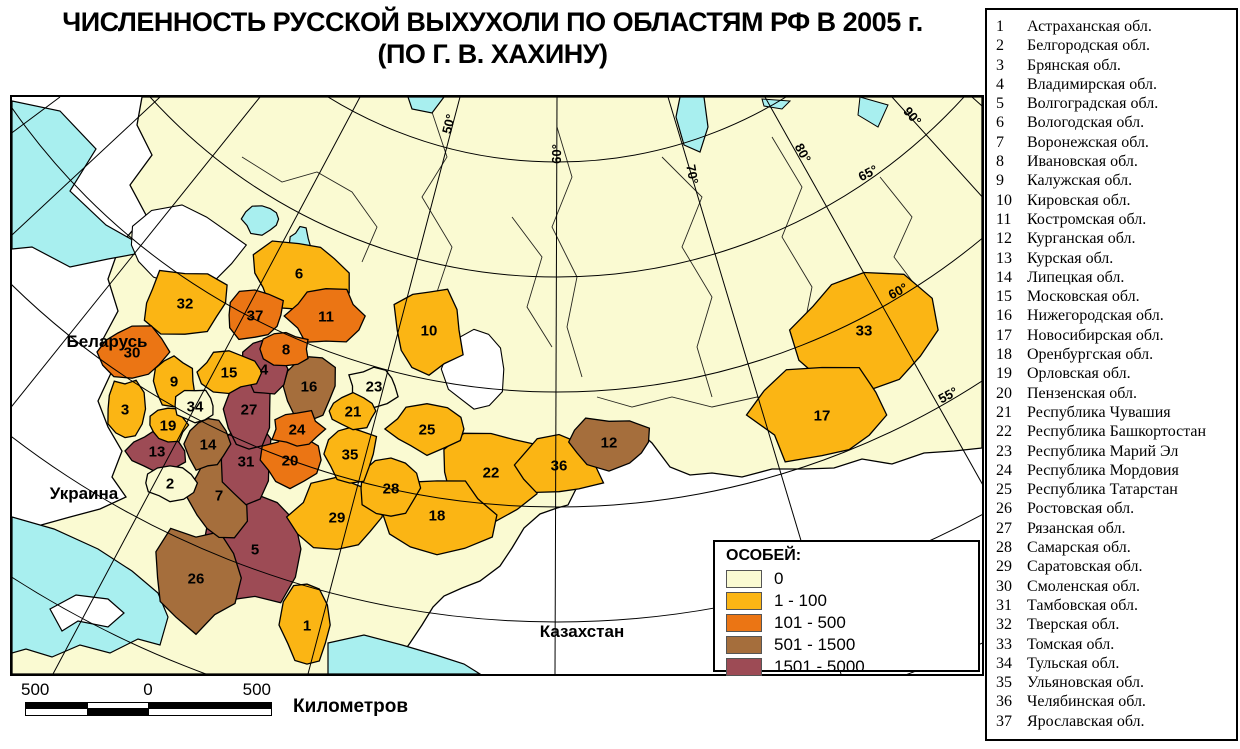 The height and width of the screenshot is (749, 1240). Describe the element at coordinates (1073, 625) in the screenshot. I see `region-list-name: Тверская обл.` at that location.